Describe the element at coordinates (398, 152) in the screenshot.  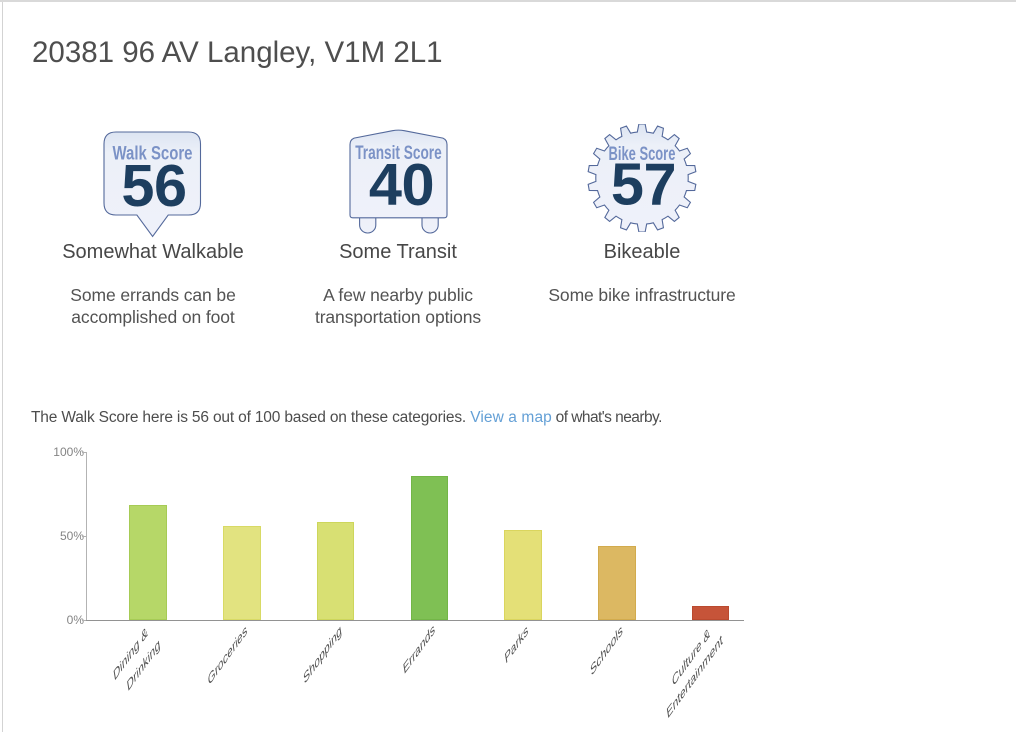
I see `svg-text: Transit Score` at that location.